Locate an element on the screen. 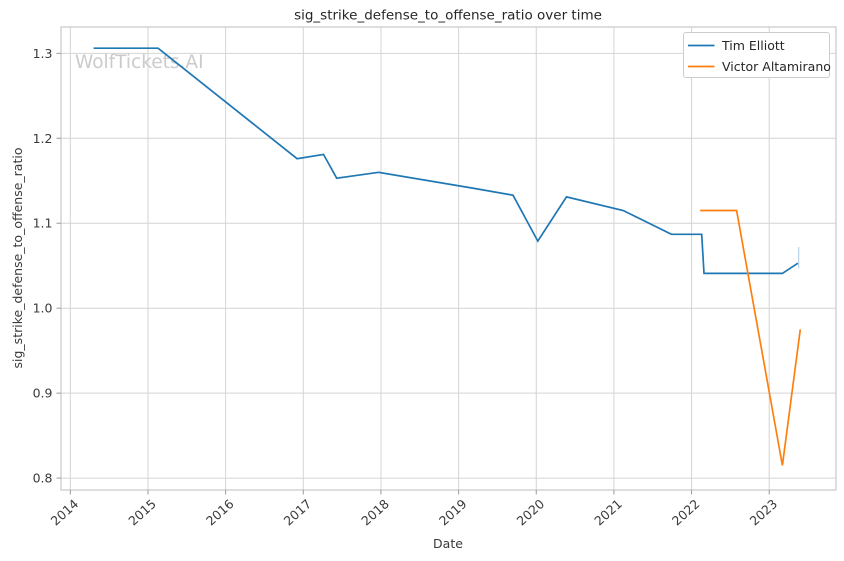 The width and height of the screenshot is (844, 561). legend-box is located at coordinates (756, 55).